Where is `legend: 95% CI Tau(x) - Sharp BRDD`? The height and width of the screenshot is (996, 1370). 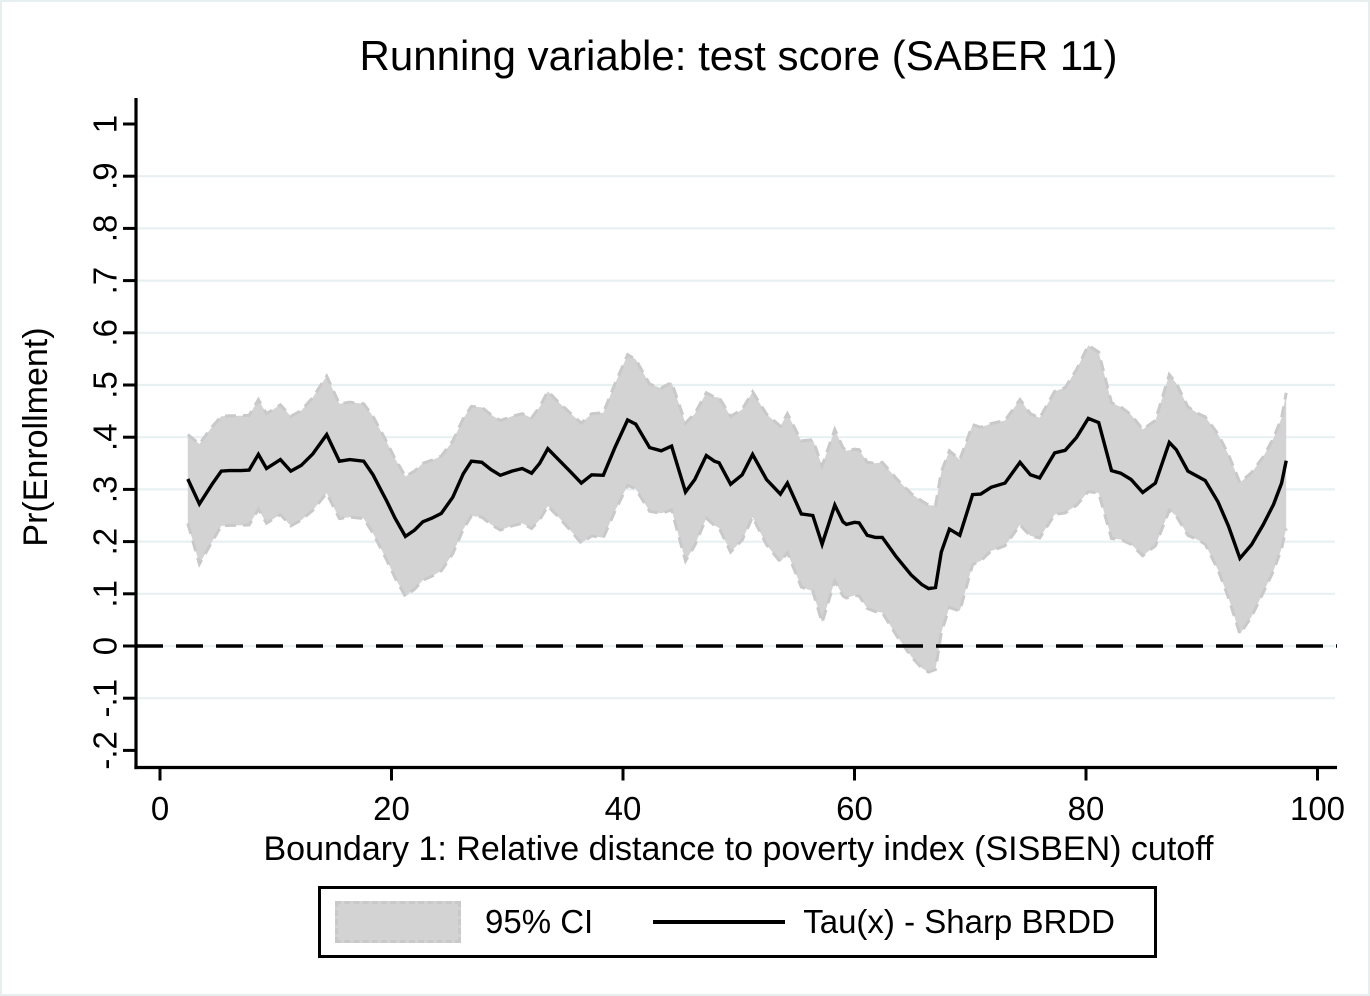
legend: 95% CI Tau(x) - Sharp BRDD is located at coordinates (737, 922).